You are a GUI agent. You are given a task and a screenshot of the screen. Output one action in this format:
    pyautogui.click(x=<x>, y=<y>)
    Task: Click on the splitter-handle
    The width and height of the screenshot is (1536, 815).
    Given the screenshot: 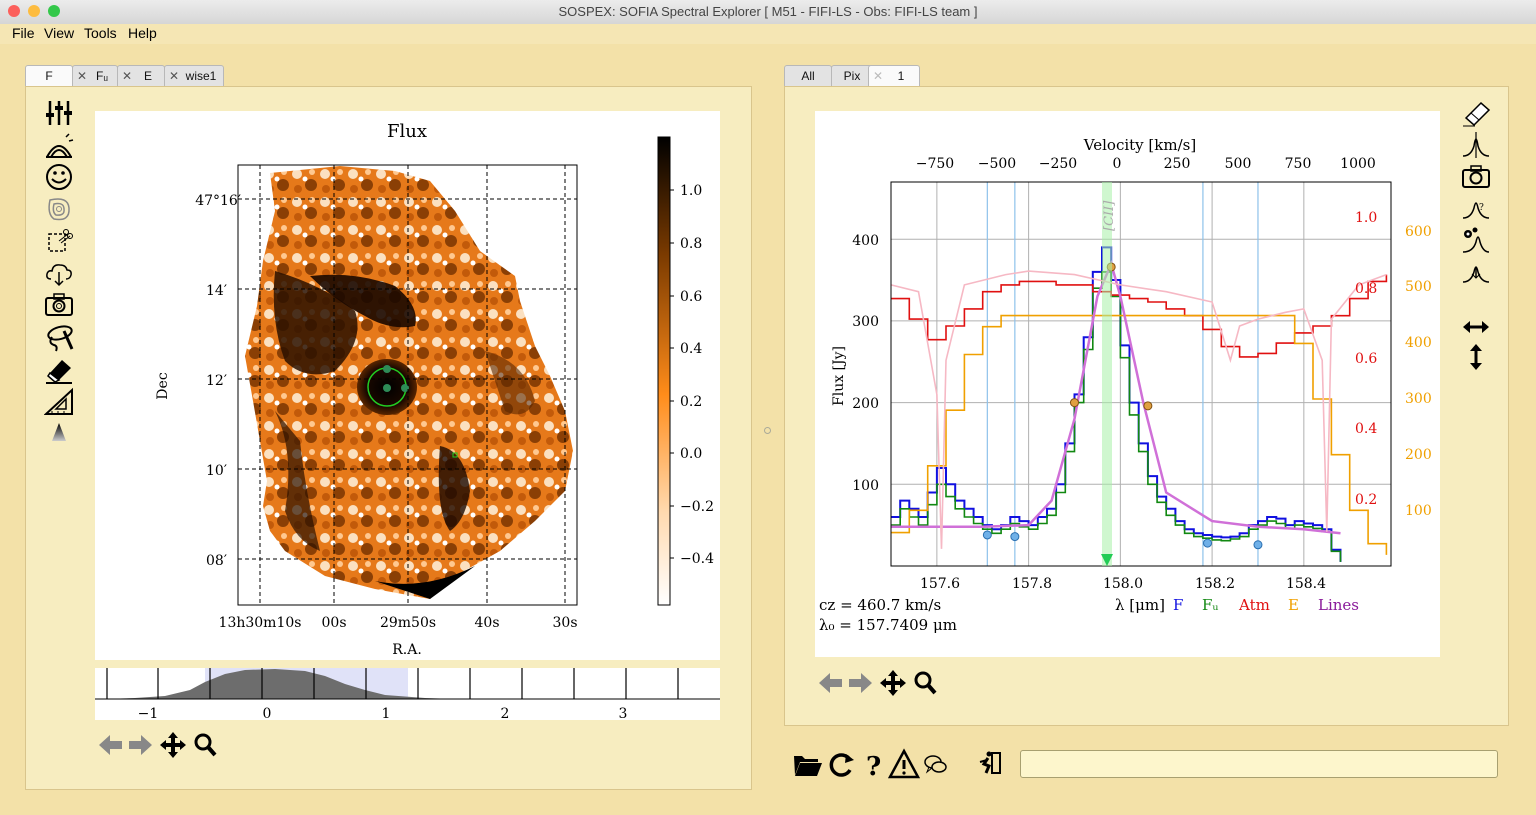 What is the action you would take?
    pyautogui.click(x=767, y=430)
    